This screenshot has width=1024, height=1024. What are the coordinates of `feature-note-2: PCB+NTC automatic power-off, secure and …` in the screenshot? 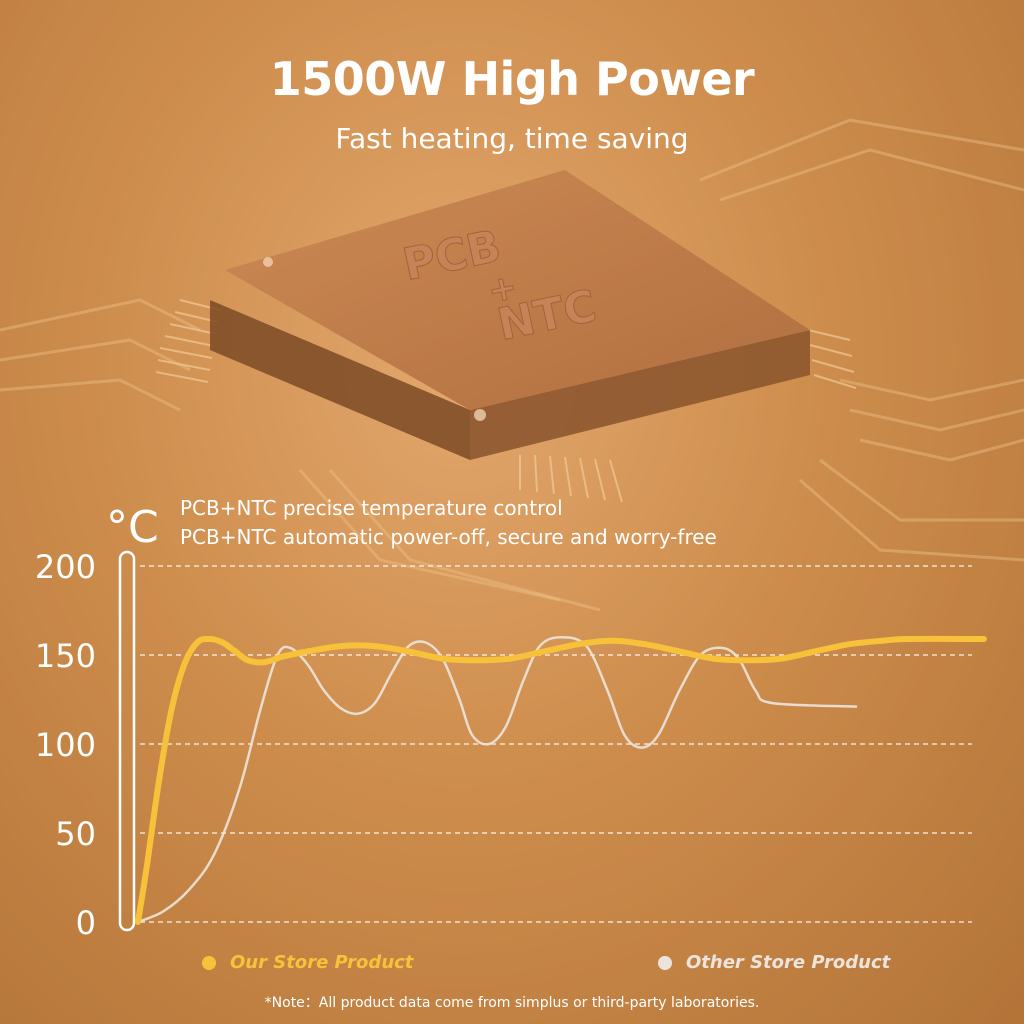 It's located at (448, 537).